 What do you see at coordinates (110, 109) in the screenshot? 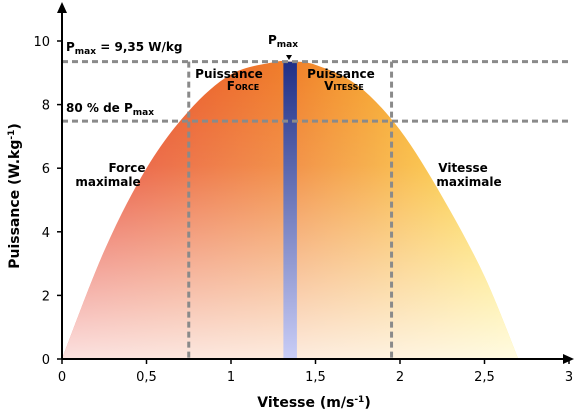
I see `p80-label: 80 % de Pmax` at bounding box center [110, 109].